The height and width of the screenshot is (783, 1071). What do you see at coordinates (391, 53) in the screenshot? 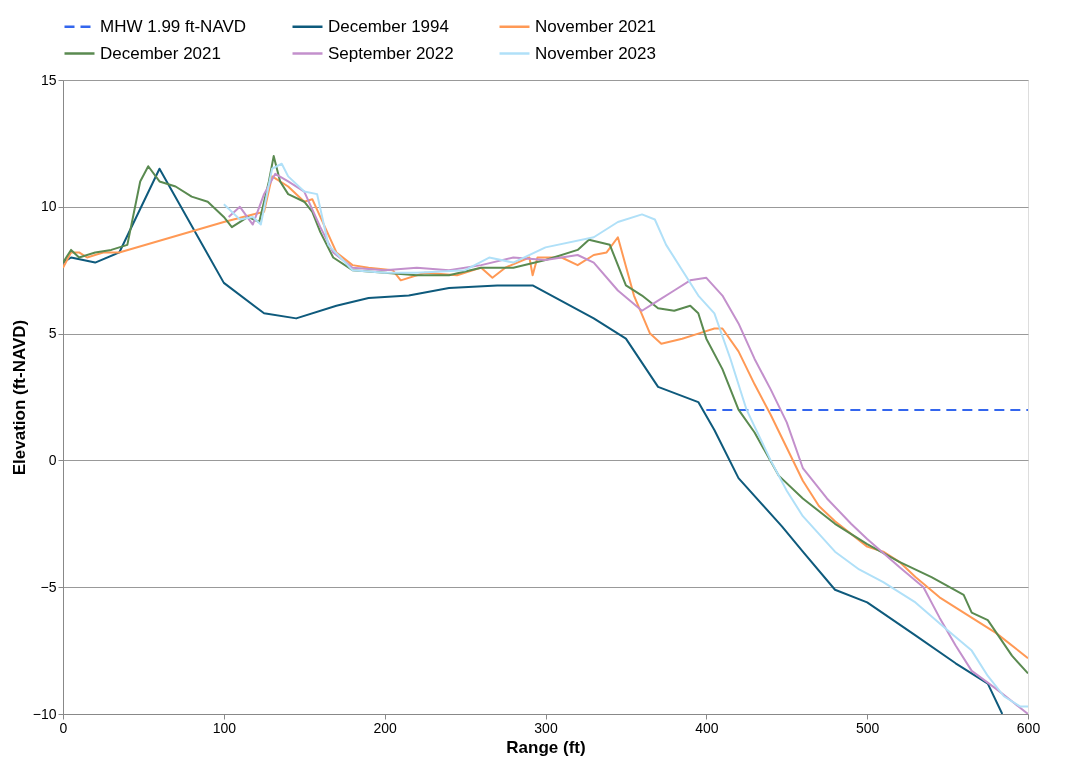
I see `legend-label: September 2022` at bounding box center [391, 53].